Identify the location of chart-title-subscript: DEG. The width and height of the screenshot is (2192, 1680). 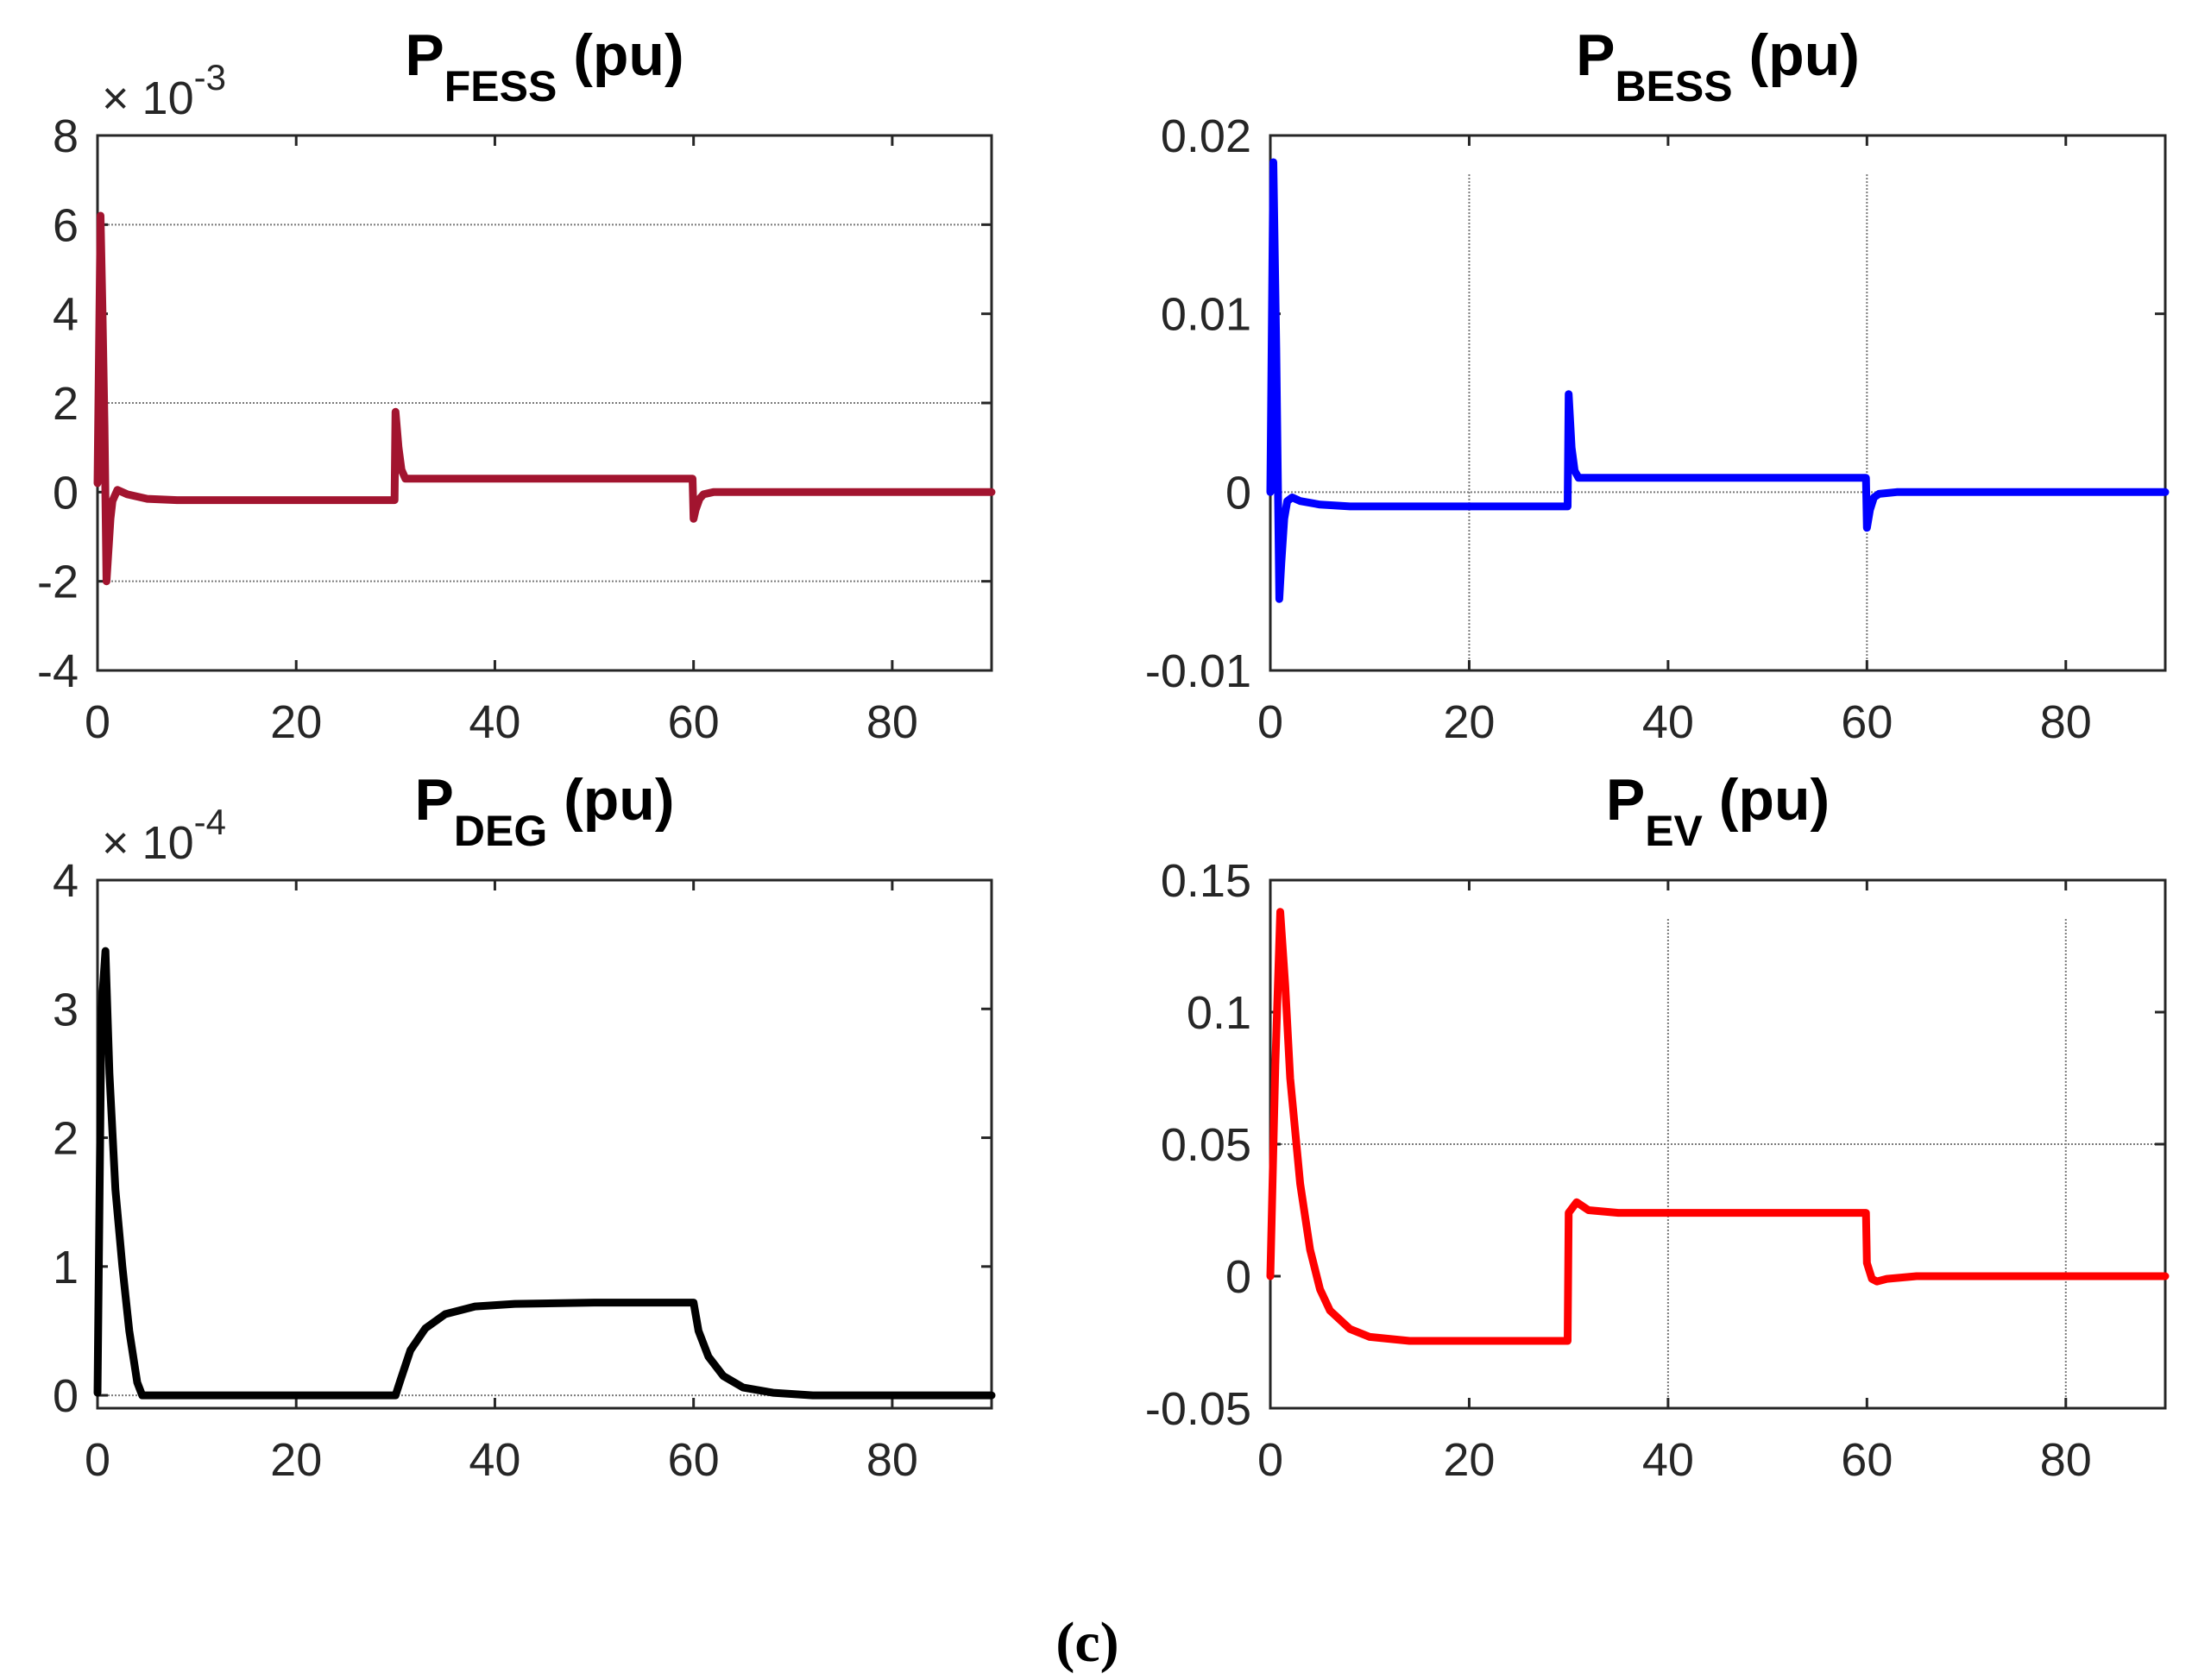
(500, 831).